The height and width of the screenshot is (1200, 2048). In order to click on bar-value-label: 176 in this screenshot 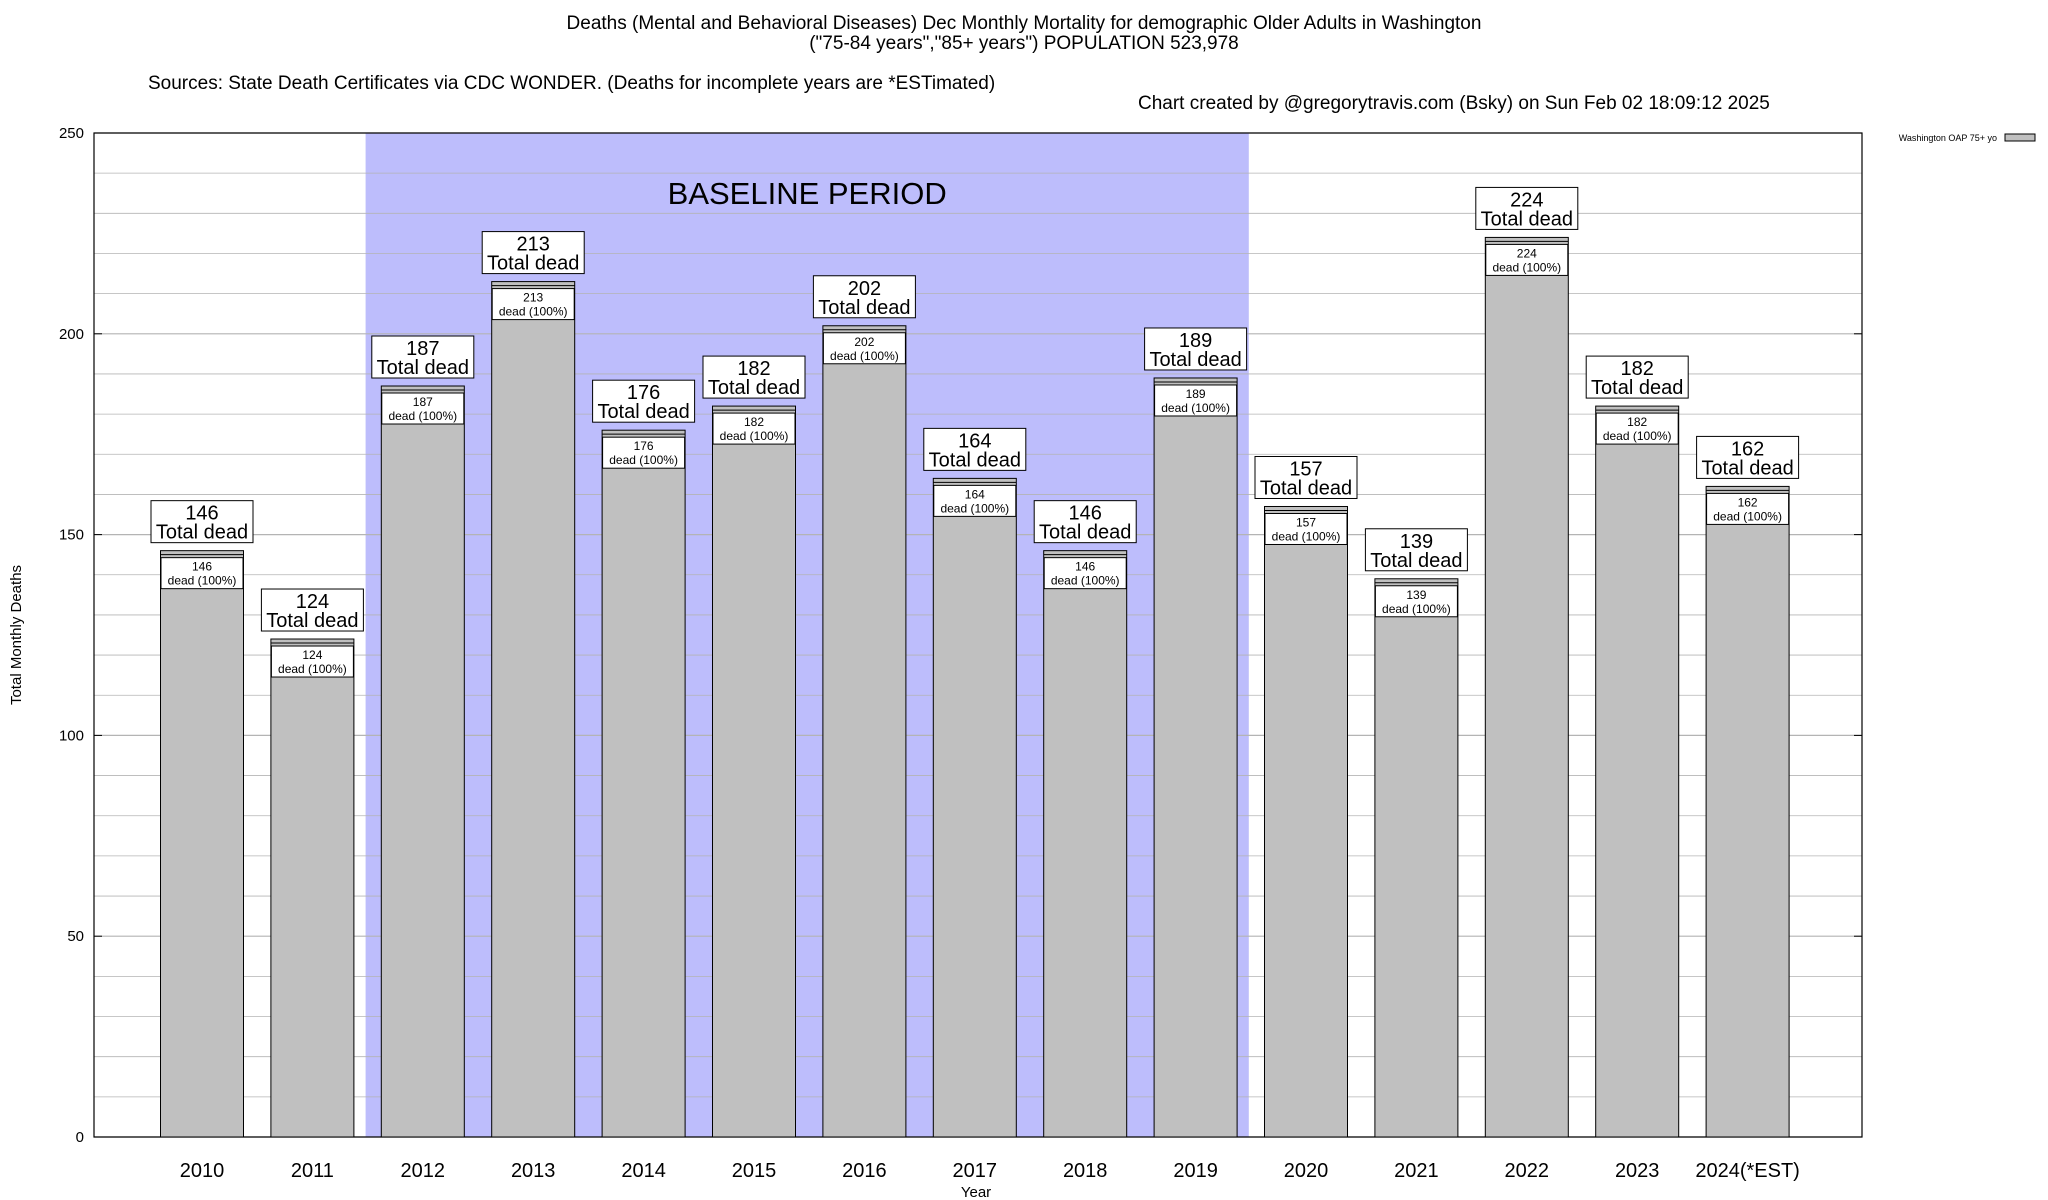, I will do `click(644, 446)`.